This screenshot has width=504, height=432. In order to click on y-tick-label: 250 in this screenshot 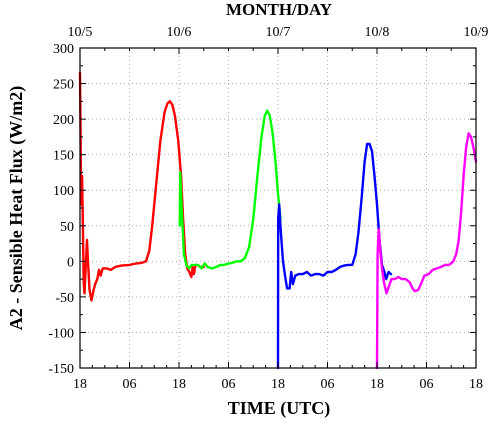, I will do `click(63, 85)`.